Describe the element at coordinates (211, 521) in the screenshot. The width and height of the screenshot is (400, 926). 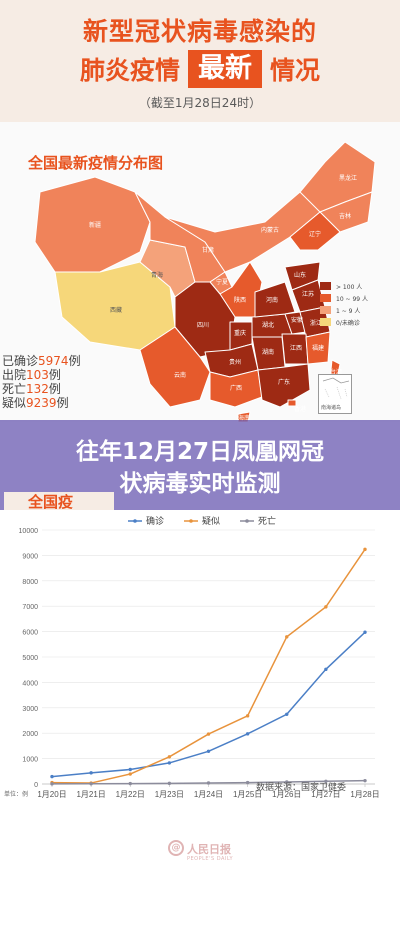
I see `chart-legend-label: 疑似` at that location.